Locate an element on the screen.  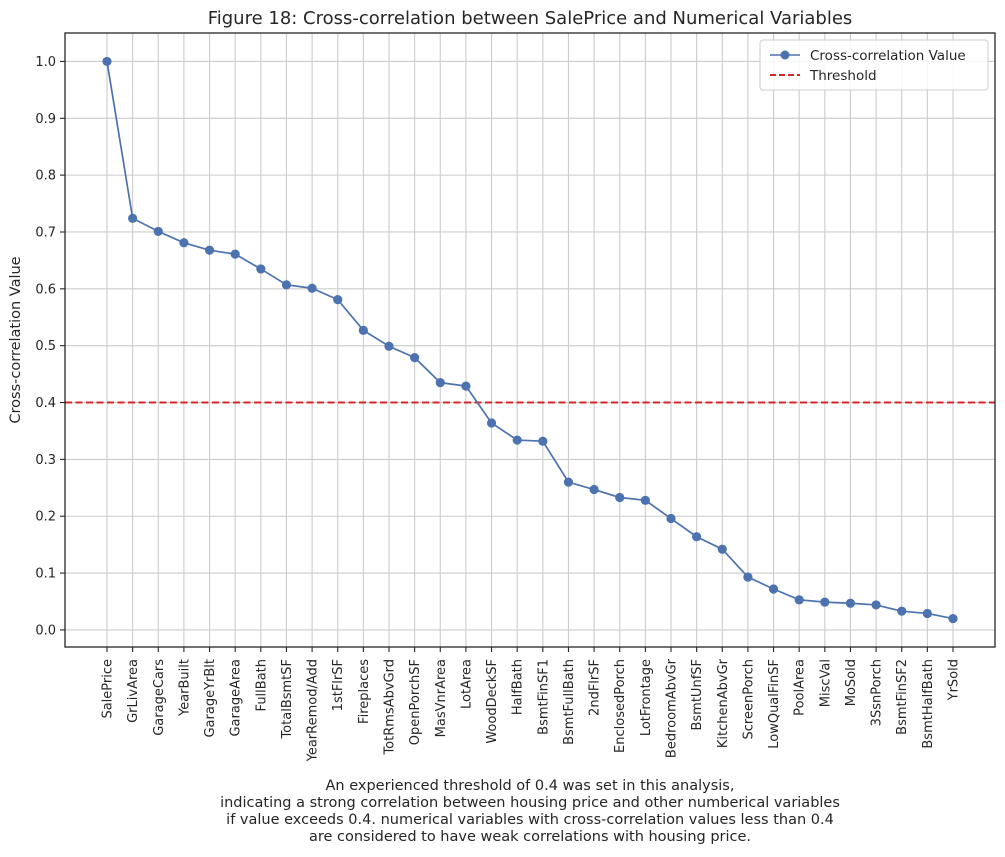
legend-marker-swatch is located at coordinates (785, 55).